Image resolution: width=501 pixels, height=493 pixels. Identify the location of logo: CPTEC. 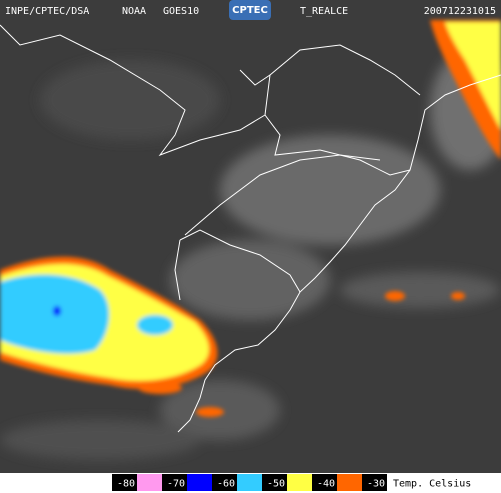
(250, 10).